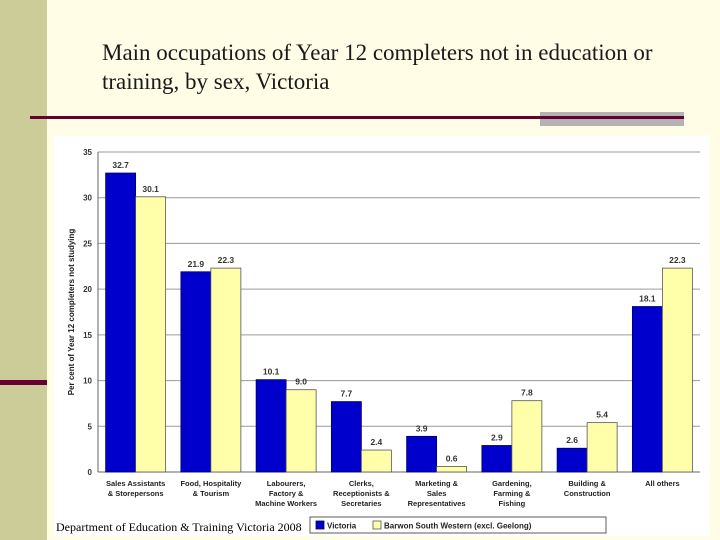 Image resolution: width=720 pixels, height=540 pixels. Describe the element at coordinates (211, 493) in the screenshot. I see `x-tick-label: & Tourism` at that location.